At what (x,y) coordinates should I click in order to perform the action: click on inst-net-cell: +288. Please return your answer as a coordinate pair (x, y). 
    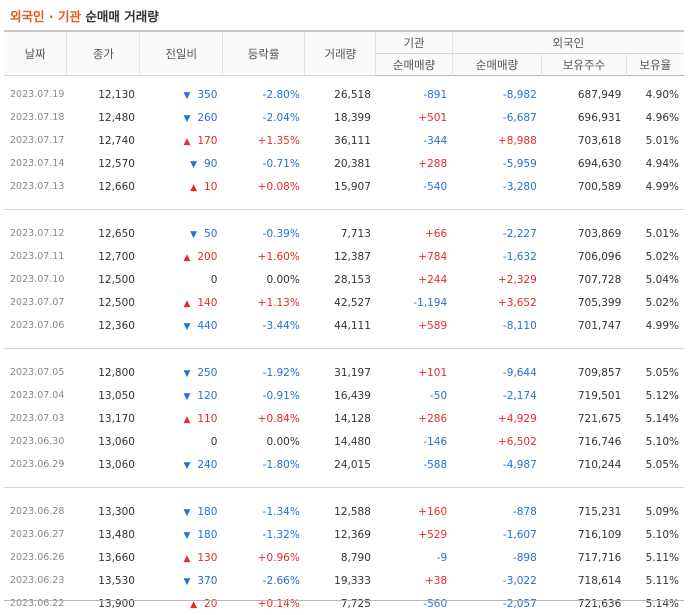
    Looking at the image, I should click on (414, 163).